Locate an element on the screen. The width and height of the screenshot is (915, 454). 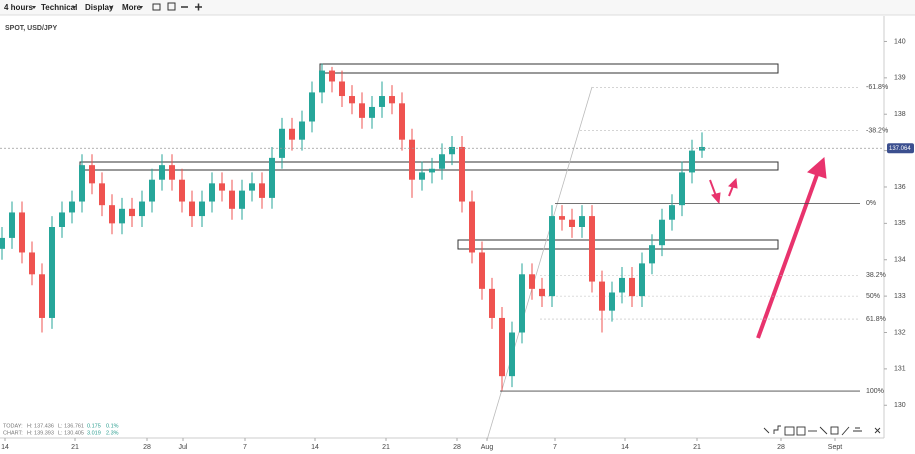
fib-trend-line is located at coordinates (539, 263).